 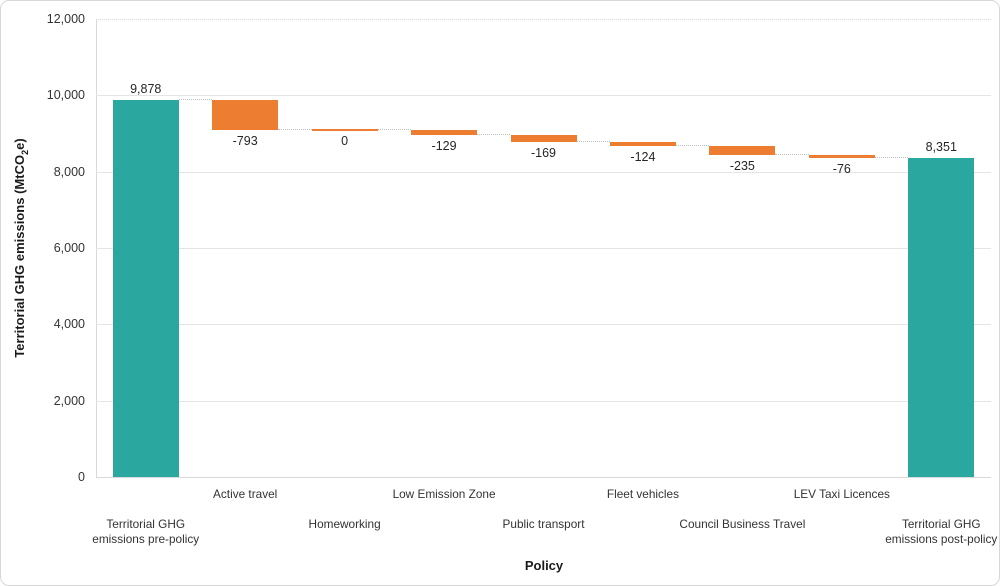 I want to click on x-category-label-line: emissions pre-policy, so click(x=146, y=539).